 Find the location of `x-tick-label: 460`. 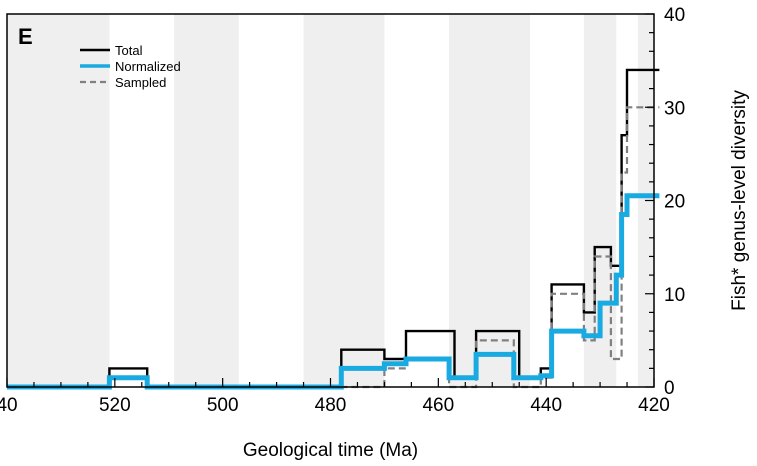

x-tick-label: 460 is located at coordinates (438, 405).